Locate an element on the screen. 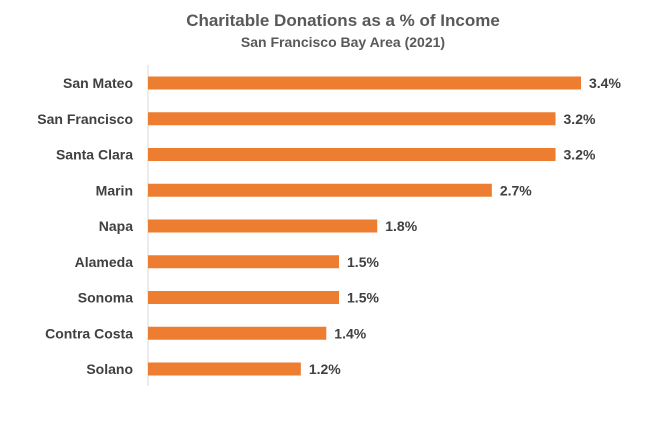 This screenshot has width=662, height=430. chart-title: Charitable Donations as a % of Income is located at coordinates (343, 20).